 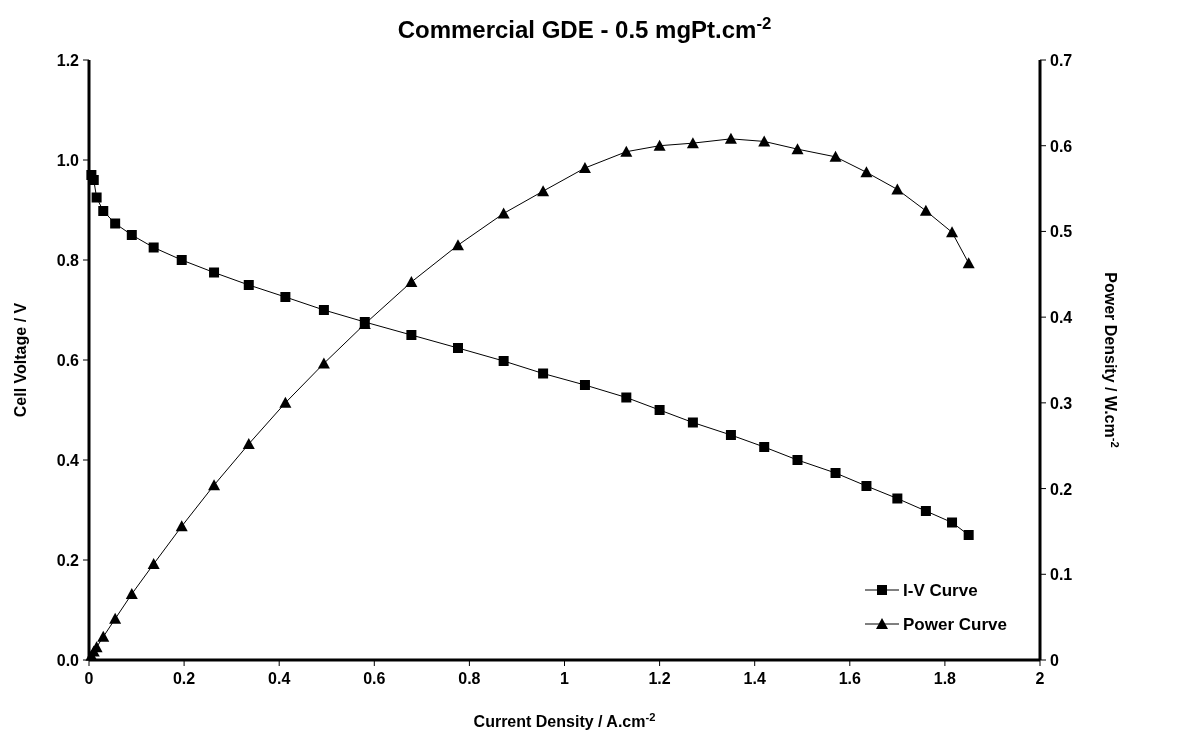 I want to click on y2-tick-label: 0.7, so click(x=1061, y=60).